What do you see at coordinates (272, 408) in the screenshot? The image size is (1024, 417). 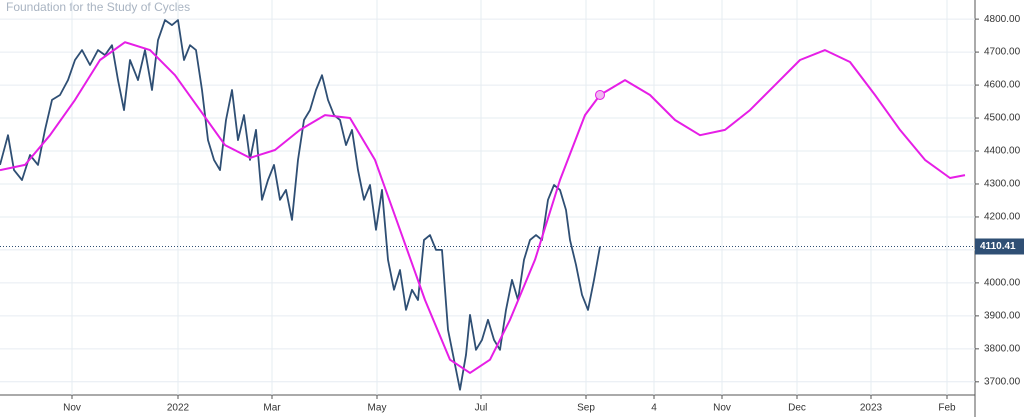 I see `x-tick-label: Mar` at bounding box center [272, 408].